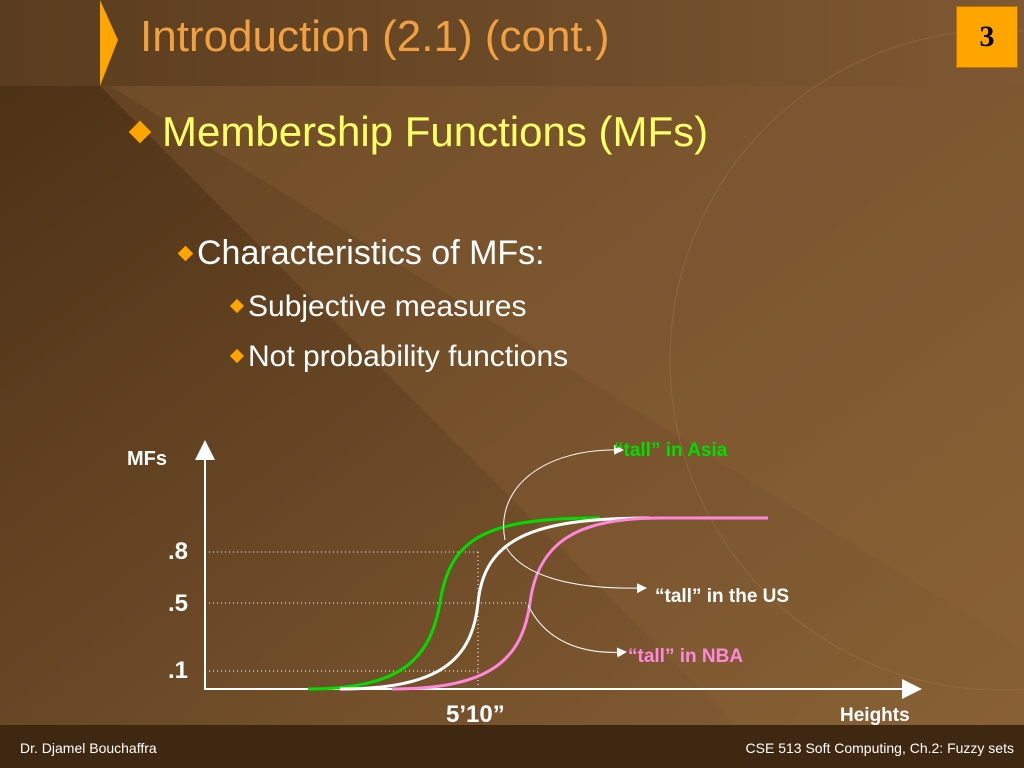 The image size is (1024, 768). I want to click on label-tall-us: “tall” in the US, so click(722, 596).